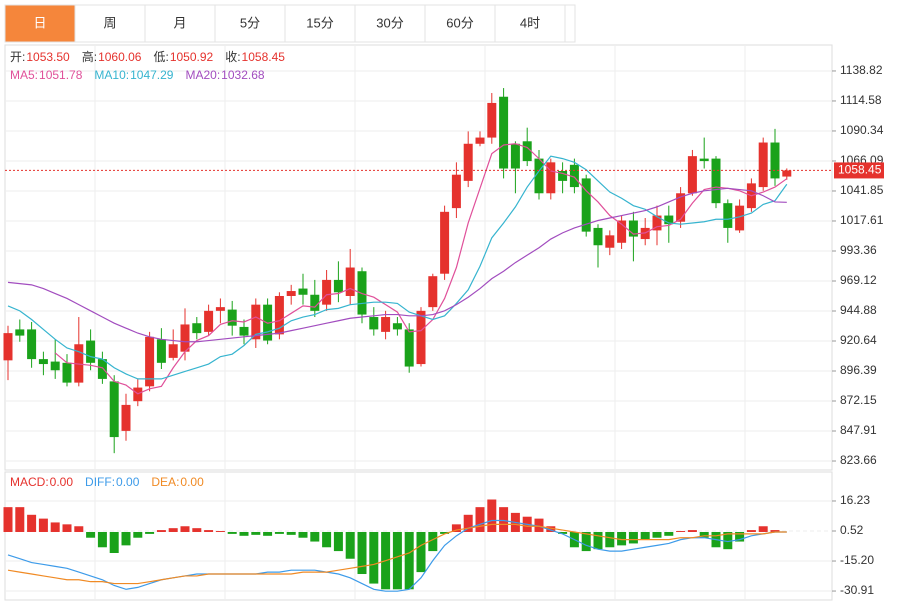 The image size is (908, 603). I want to click on y-tick-label: 944.88, so click(858, 310).